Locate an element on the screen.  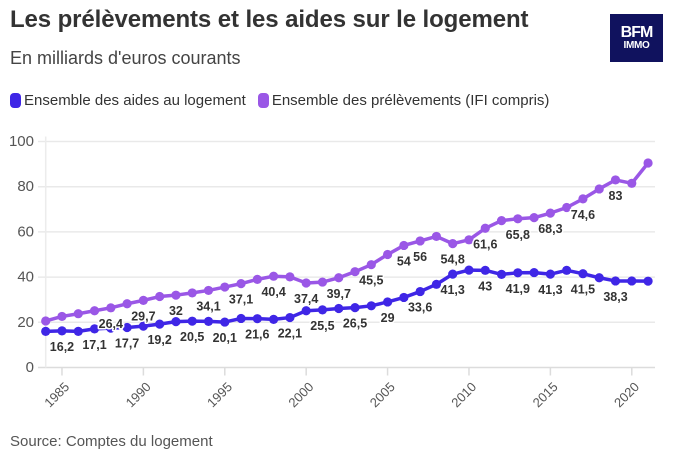
x-tick-label: 2020 is located at coordinates (626, 394).